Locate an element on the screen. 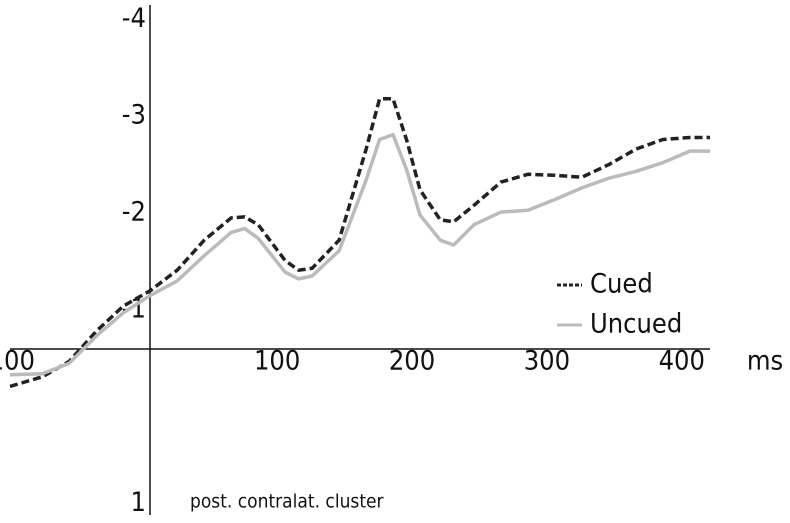 The width and height of the screenshot is (790, 523). x-tick-label: -100 is located at coordinates (17, 361).